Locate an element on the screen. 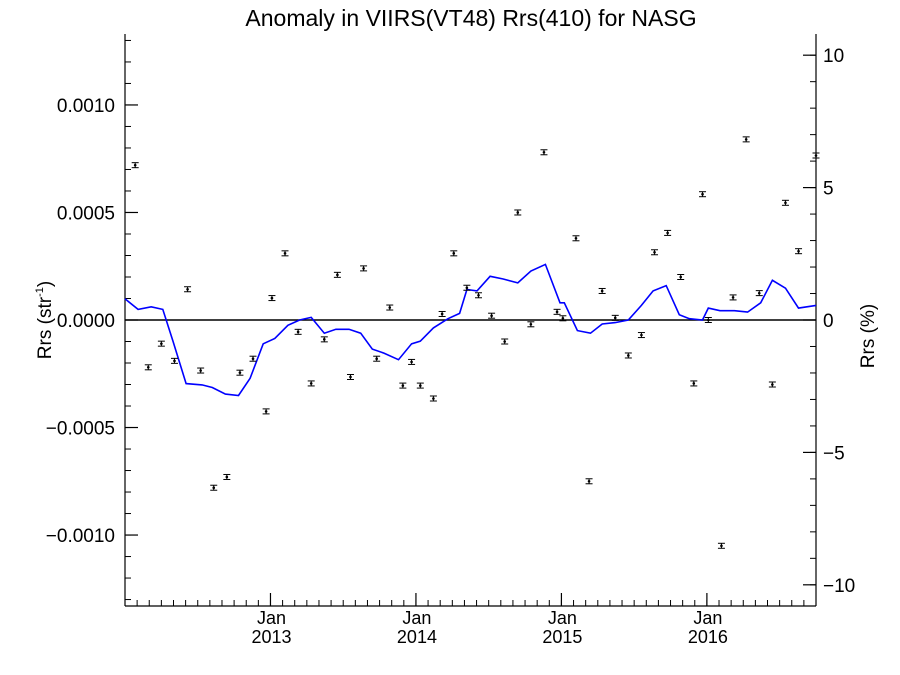  right-y-axis: 10 5 0 −5 −10 is located at coordinates (829, 321).